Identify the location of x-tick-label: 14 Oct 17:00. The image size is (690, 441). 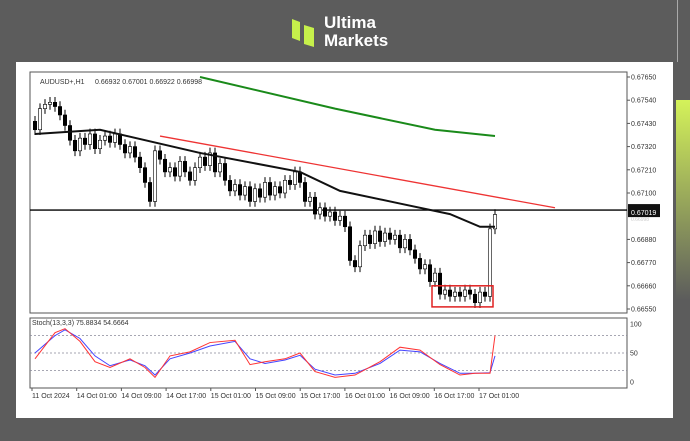
(186, 396).